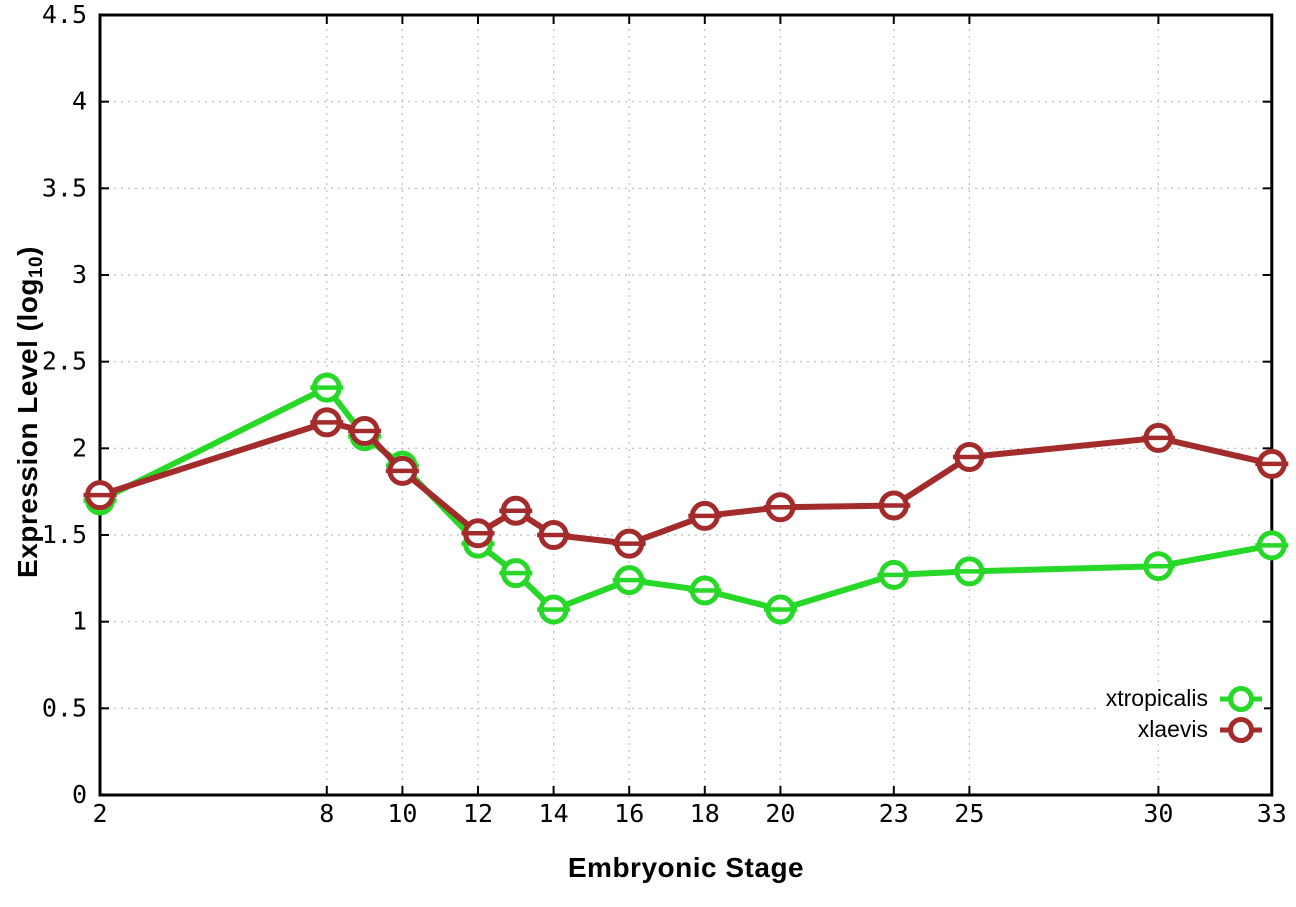 The image size is (1296, 907). I want to click on y-tick-label: 3, so click(79, 274).